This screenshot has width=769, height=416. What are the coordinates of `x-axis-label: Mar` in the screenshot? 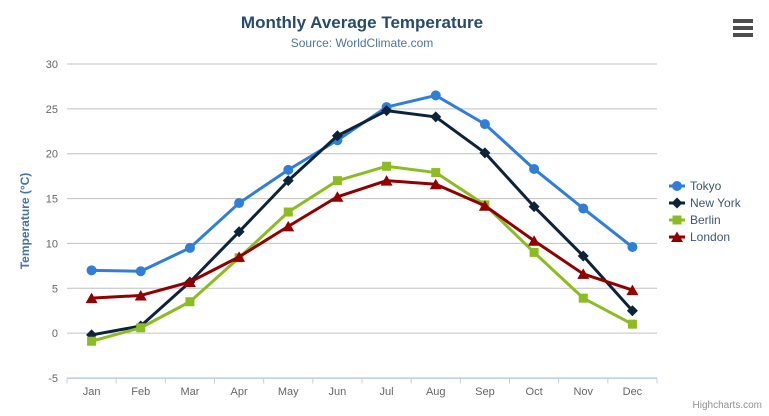 It's located at (189, 392).